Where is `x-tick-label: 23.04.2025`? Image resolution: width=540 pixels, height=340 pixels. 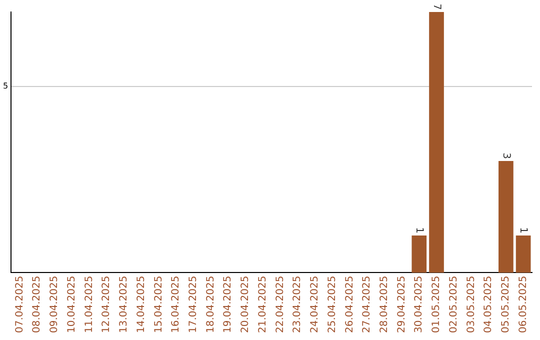
x-tick-label: 23.04.2025 is located at coordinates (298, 305).